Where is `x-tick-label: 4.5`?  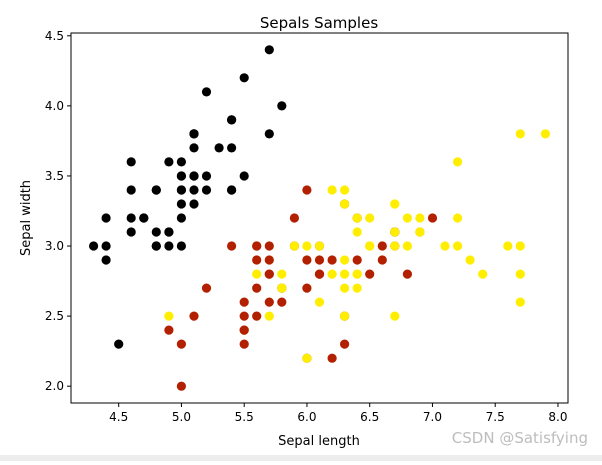 x-tick-label: 4.5 is located at coordinates (118, 417).